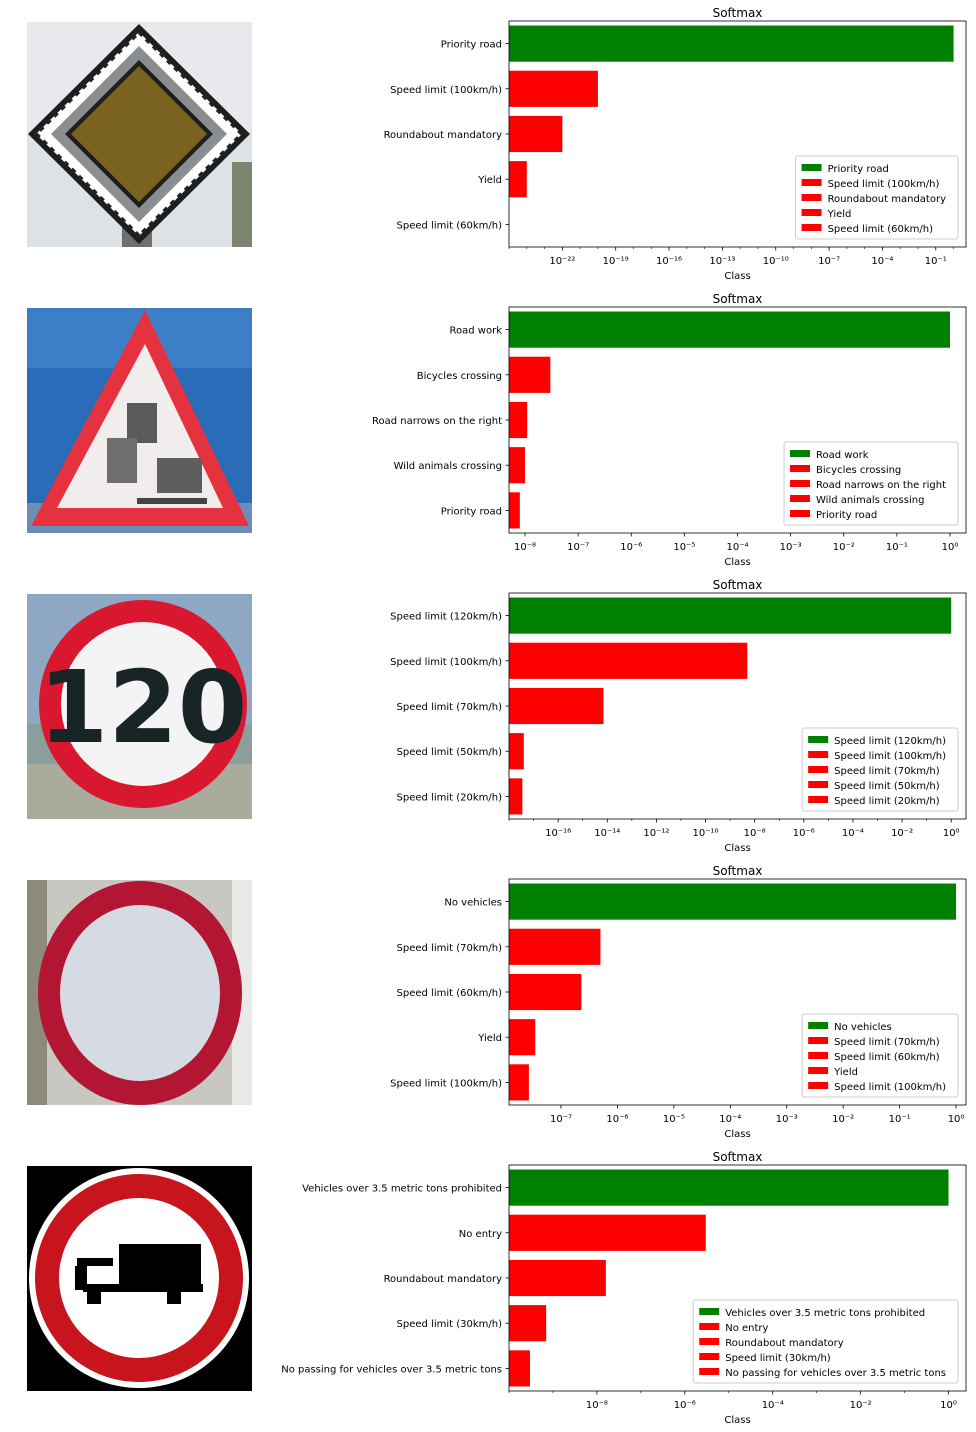  What do you see at coordinates (446, 1083) in the screenshot?
I see `y-tick-label: Speed limit (100km/h)` at bounding box center [446, 1083].